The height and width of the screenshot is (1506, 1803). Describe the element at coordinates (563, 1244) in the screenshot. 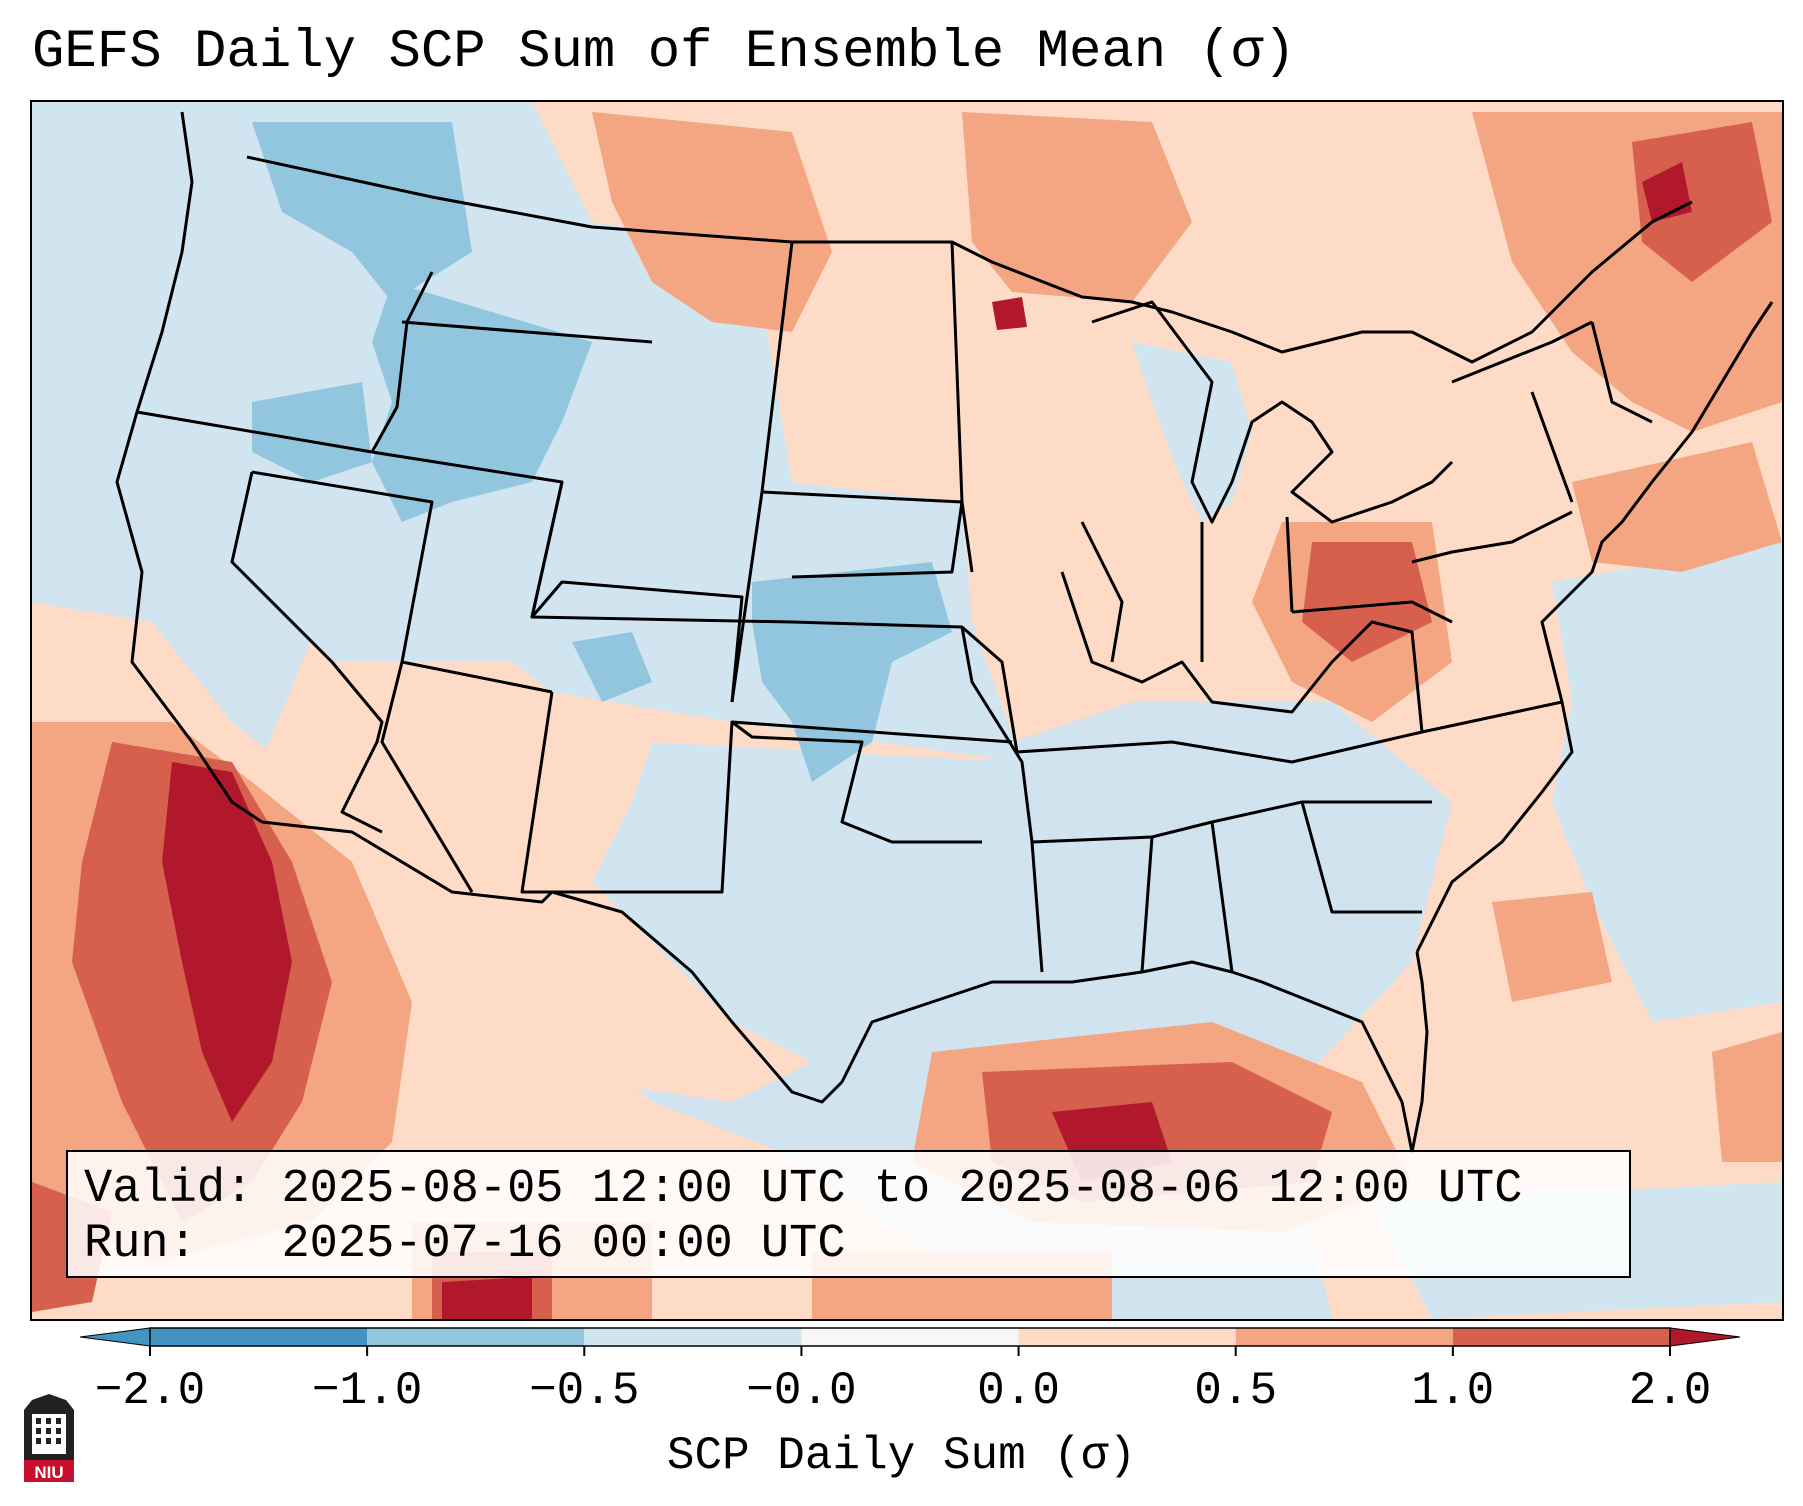

I see `run-value: 2025-07-16 00:00 UTC` at that location.